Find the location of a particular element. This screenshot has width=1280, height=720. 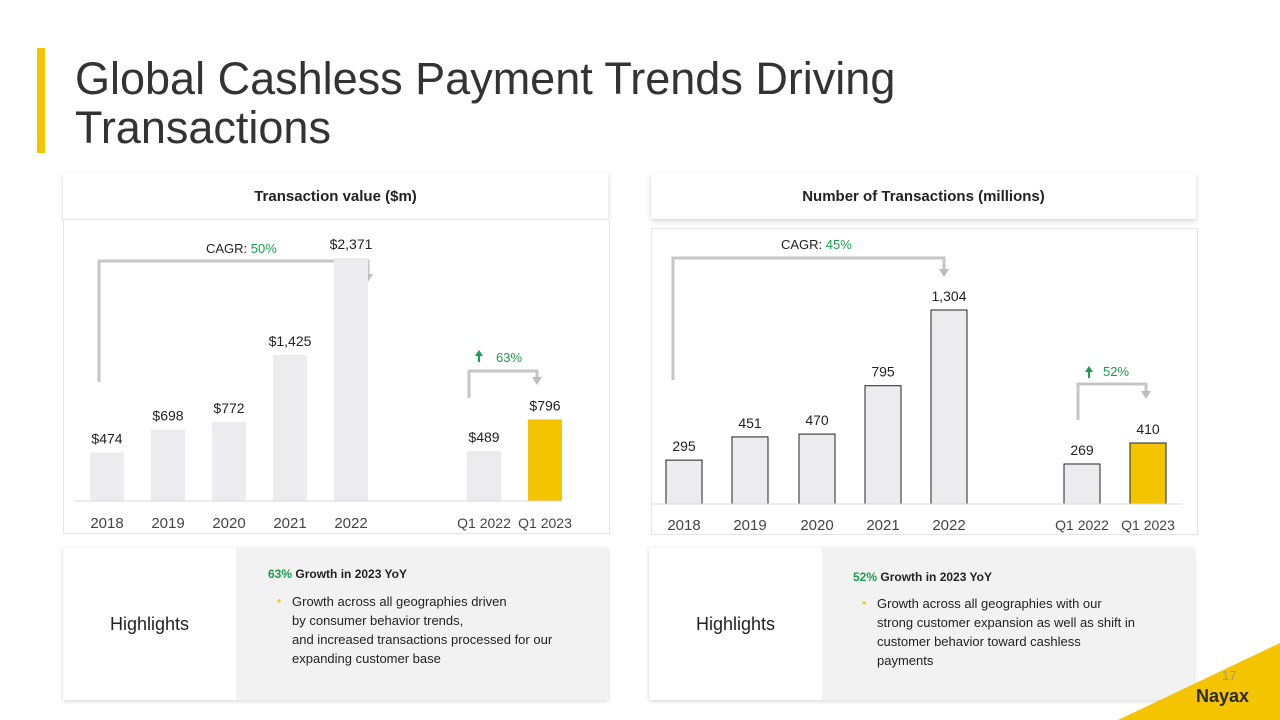

left-growth-bracket is located at coordinates (504, 383).